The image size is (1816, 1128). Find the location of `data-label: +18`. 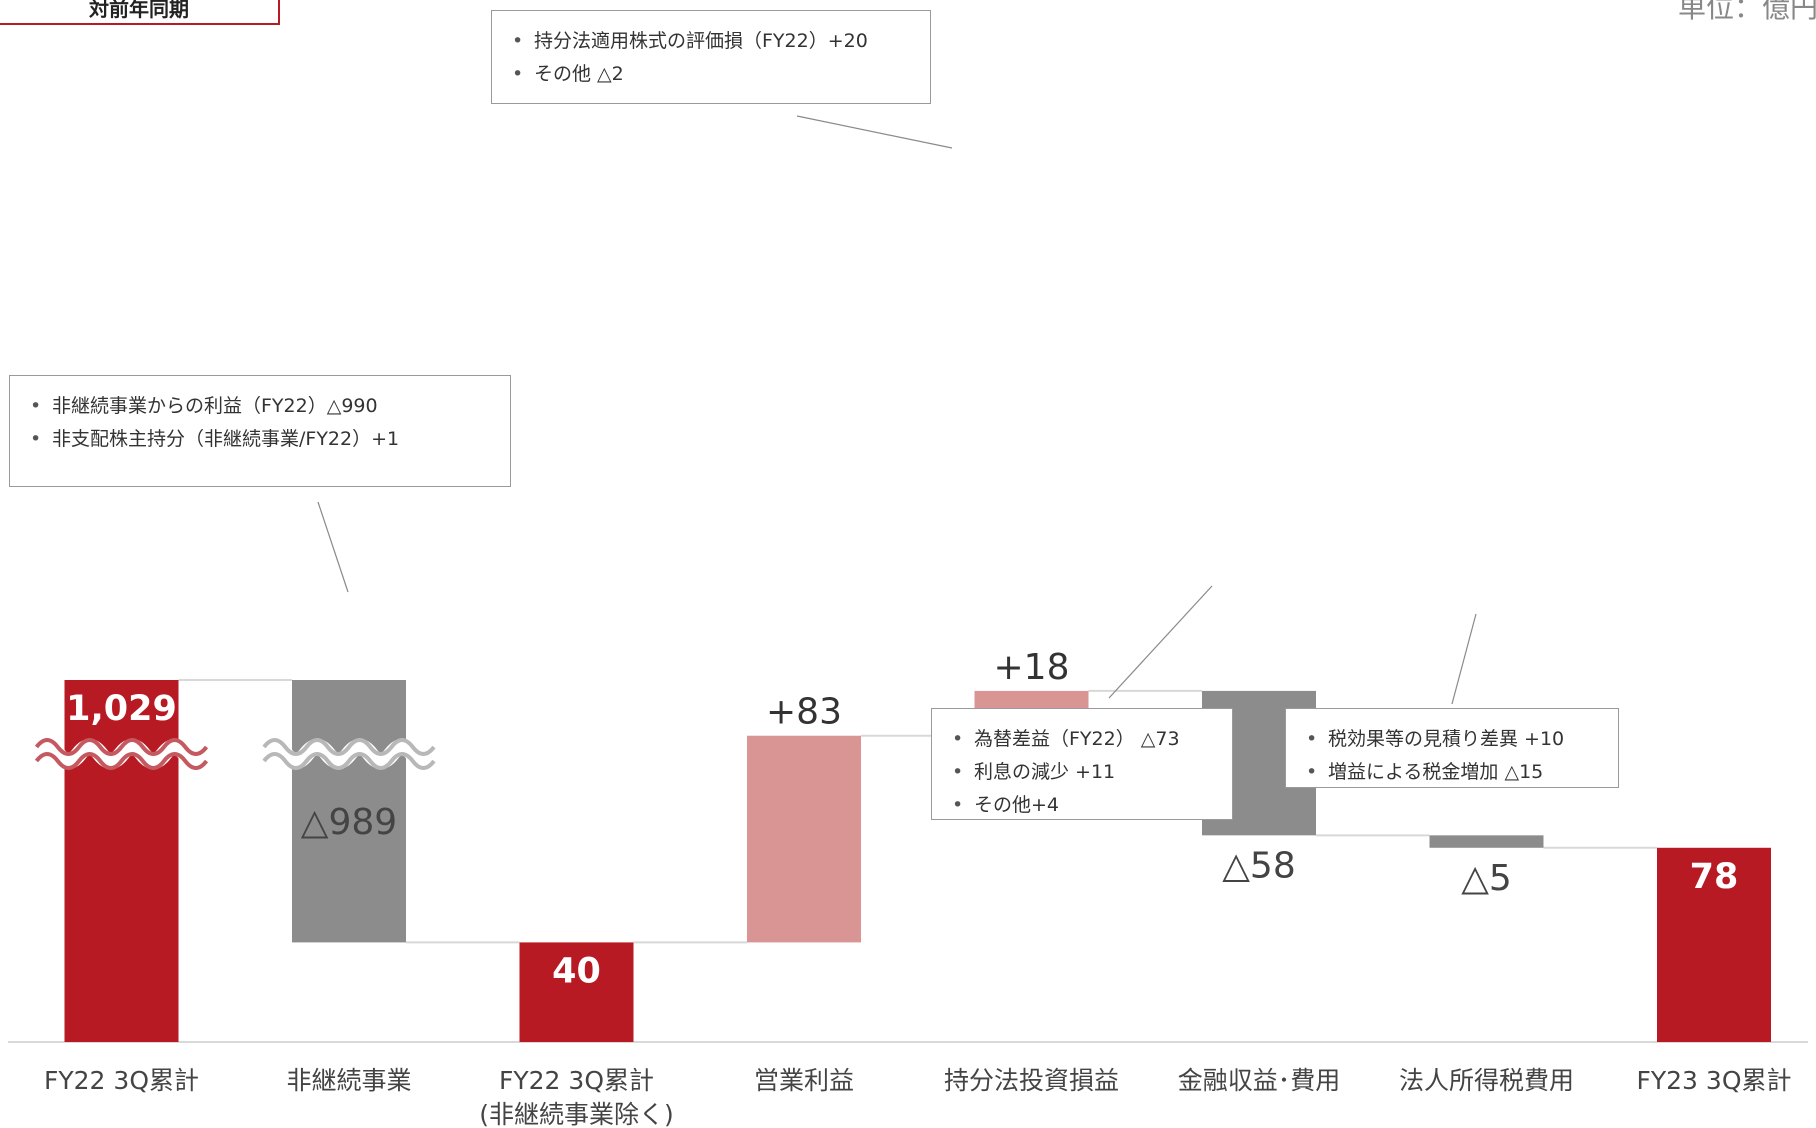

data-label: +18 is located at coordinates (1032, 667).